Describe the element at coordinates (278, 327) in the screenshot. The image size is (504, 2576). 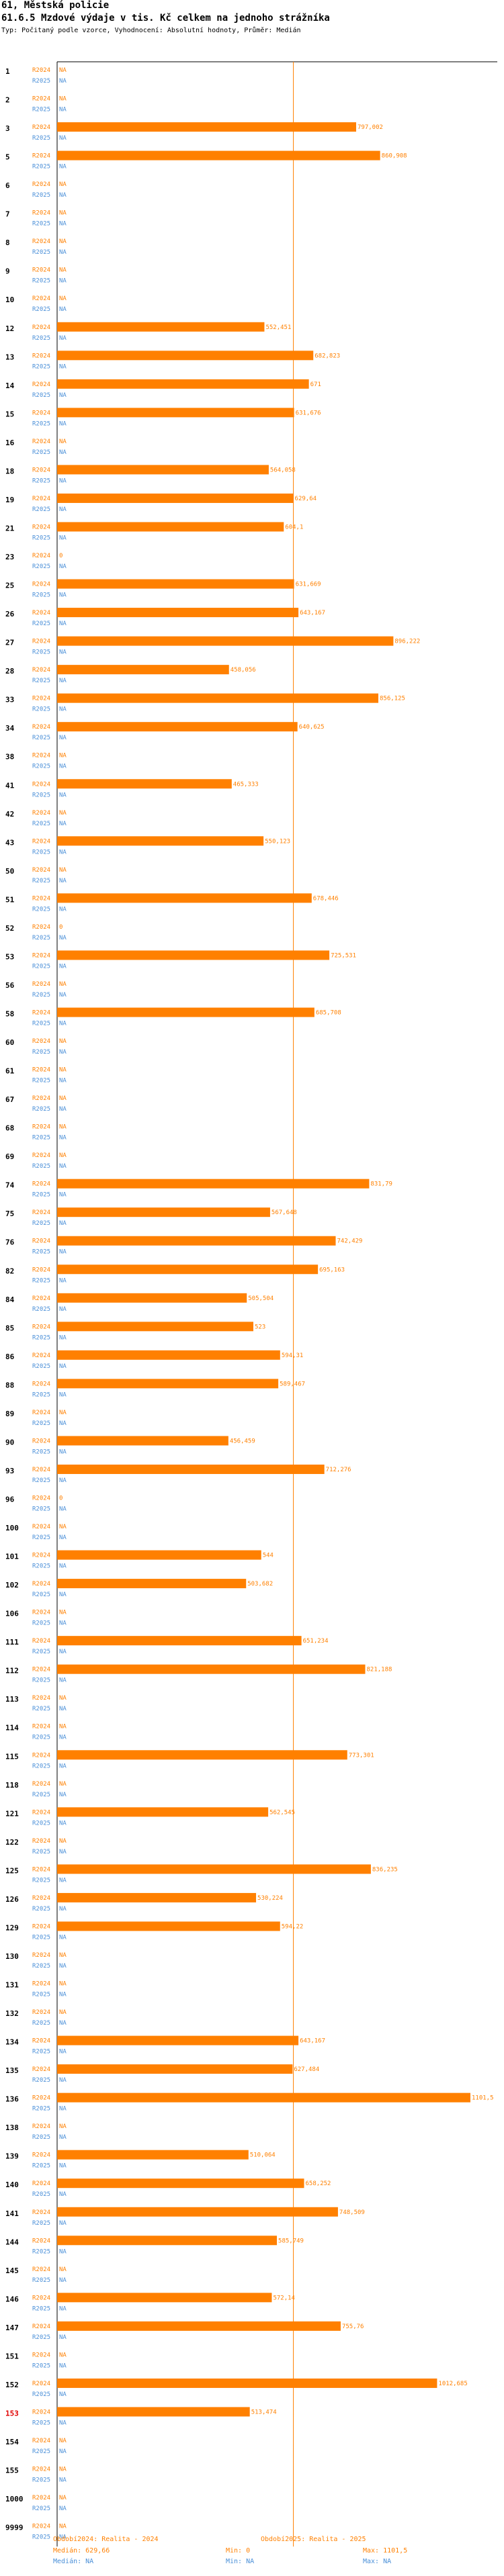
I see `value-label-2024: 552,451` at that location.